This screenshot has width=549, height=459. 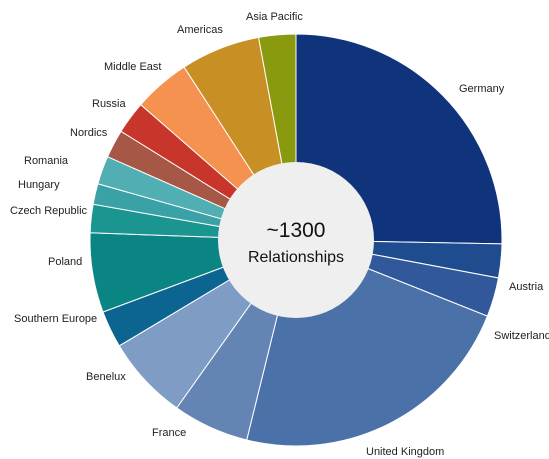 What do you see at coordinates (46, 161) in the screenshot?
I see `label-romania: Romania` at bounding box center [46, 161].